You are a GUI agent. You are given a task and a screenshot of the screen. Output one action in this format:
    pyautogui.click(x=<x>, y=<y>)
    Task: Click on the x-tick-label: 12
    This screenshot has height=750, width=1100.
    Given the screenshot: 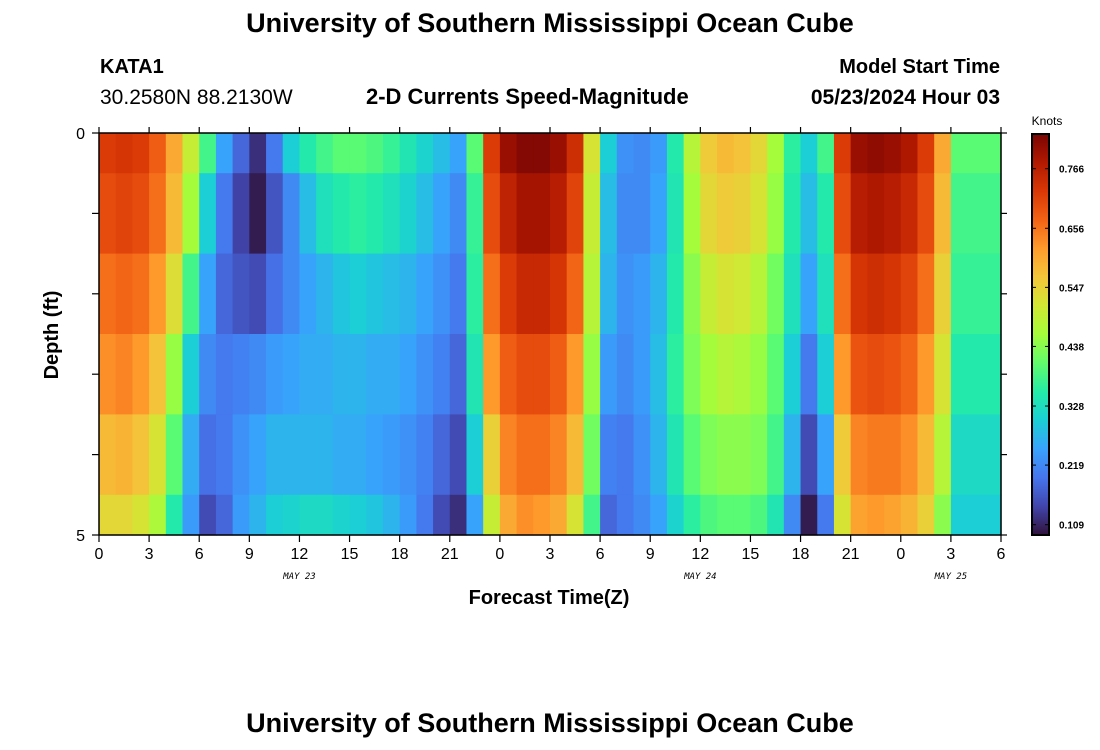 What is the action you would take?
    pyautogui.click(x=700, y=554)
    